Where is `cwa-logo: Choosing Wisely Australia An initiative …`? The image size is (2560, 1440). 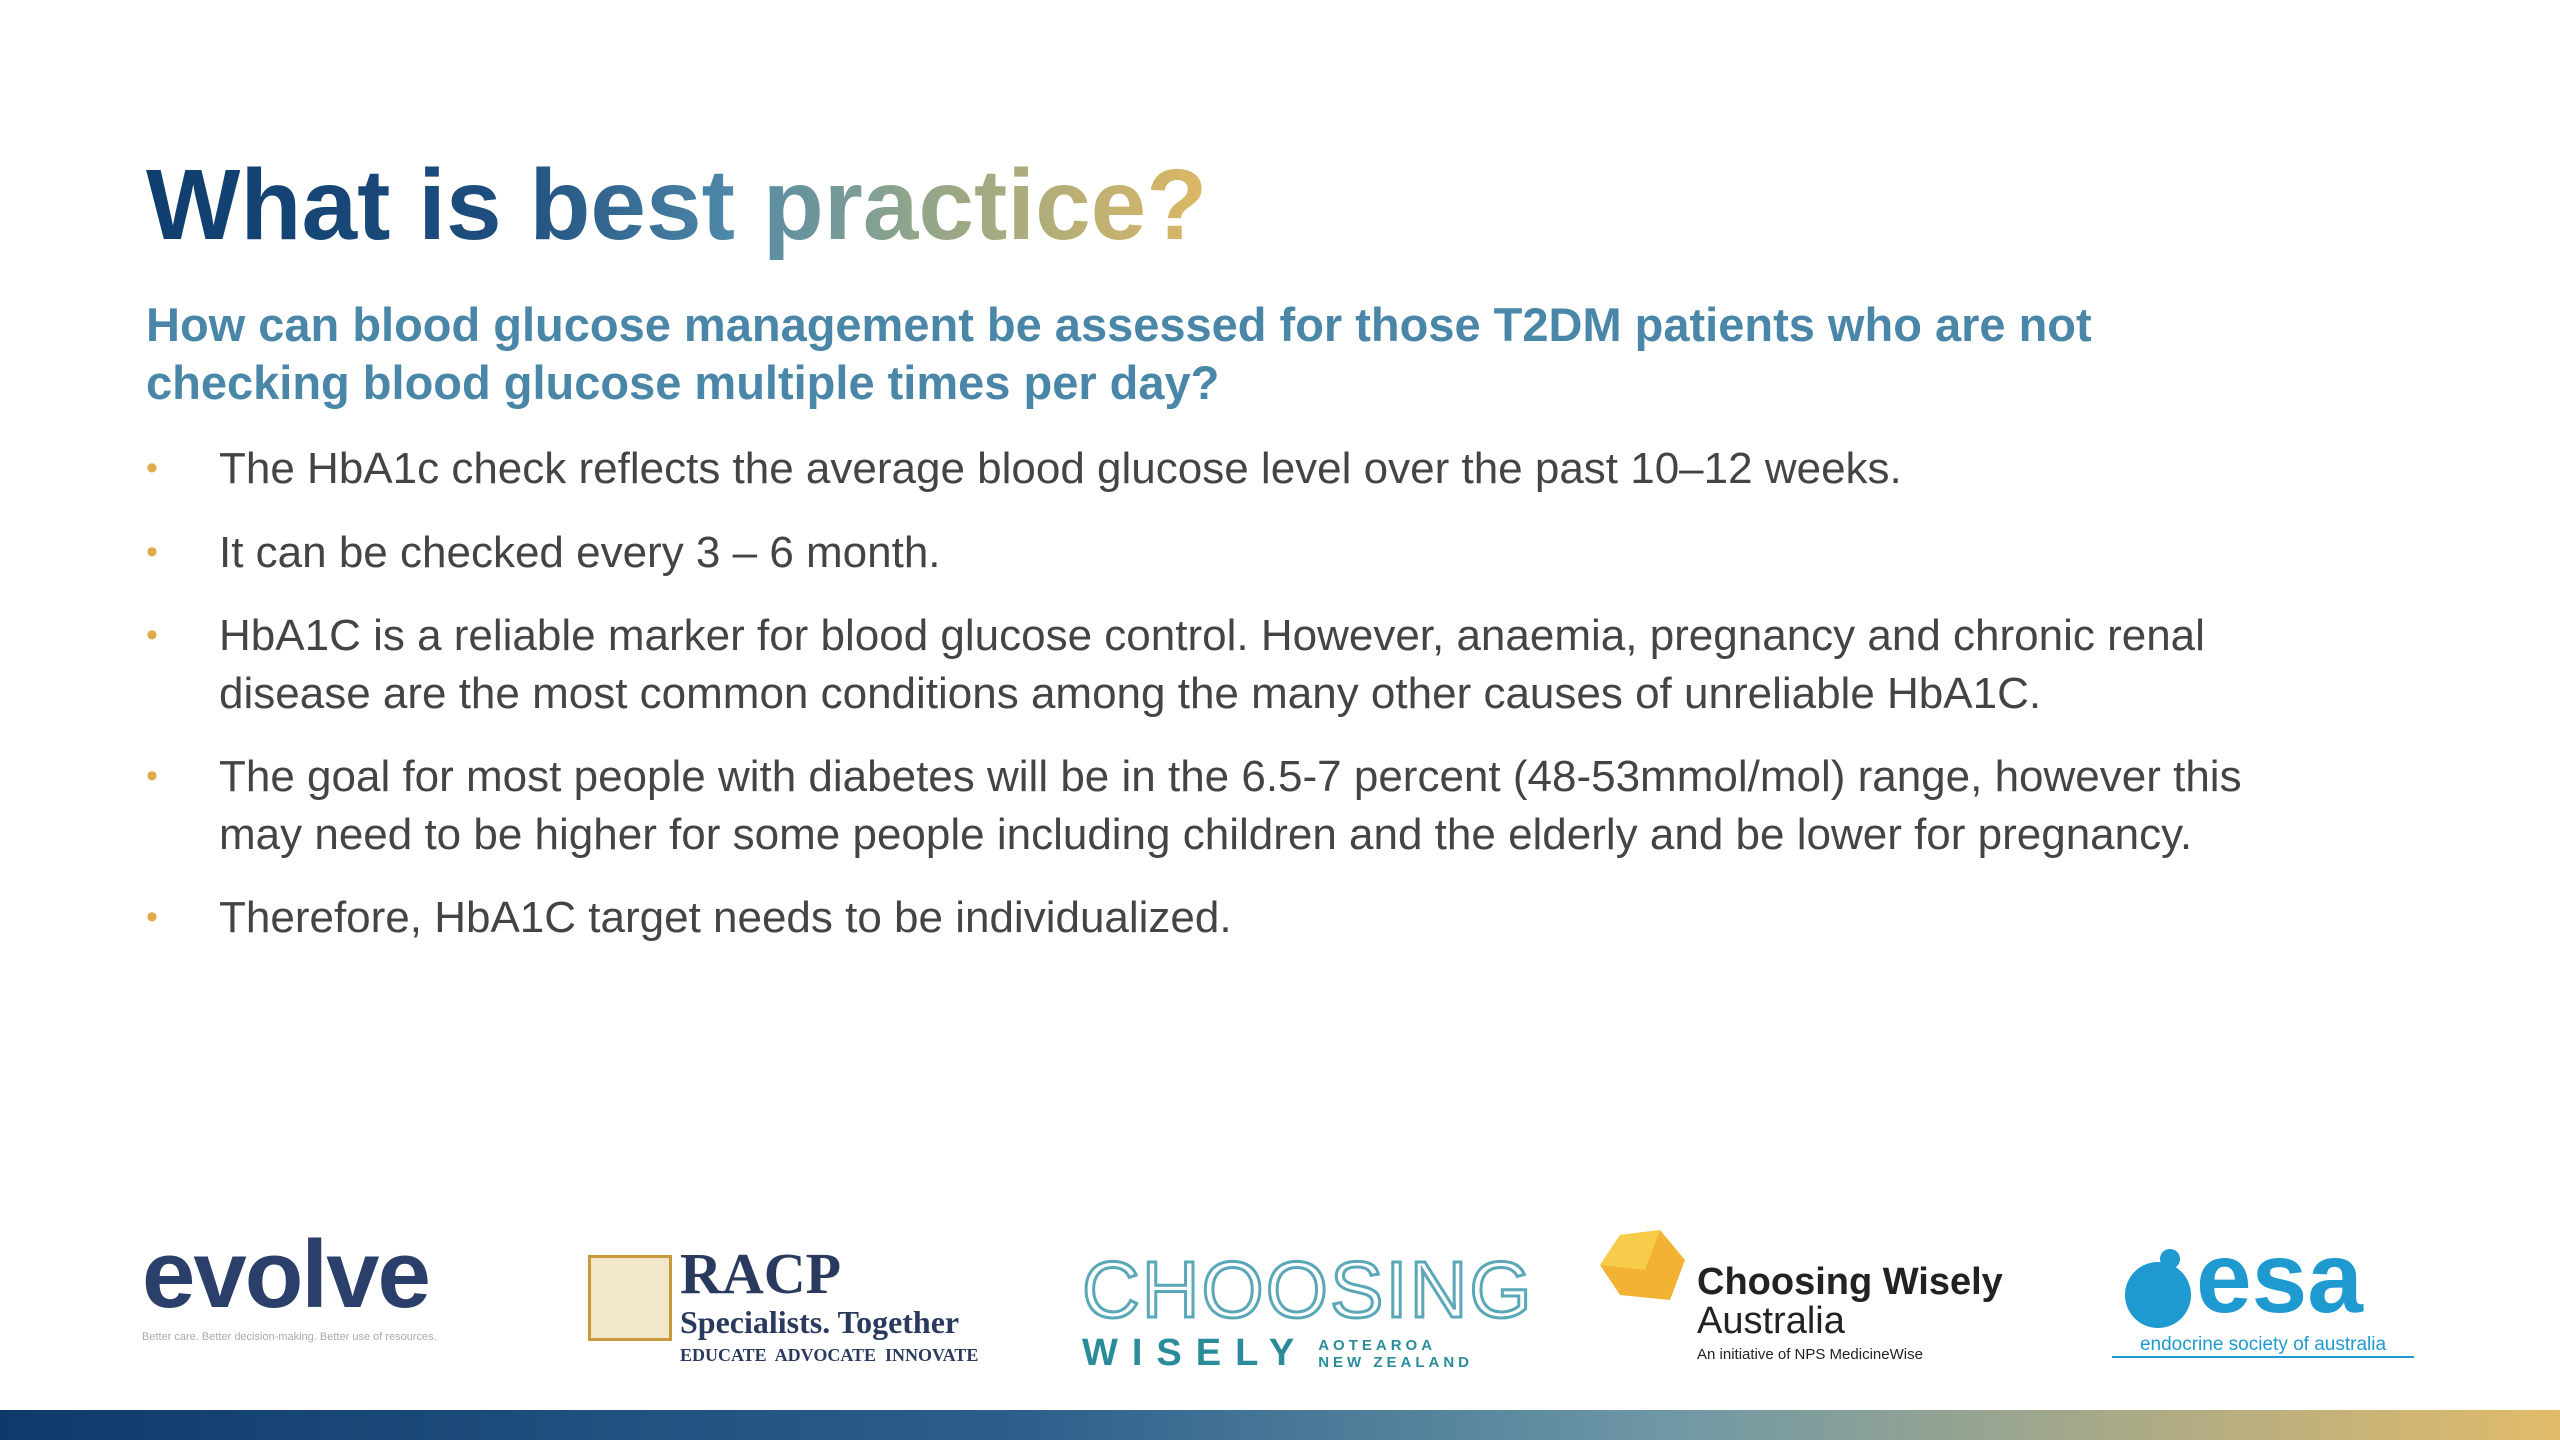 cwa-logo: Choosing Wisely Australia An initiative … is located at coordinates (1850, 1316).